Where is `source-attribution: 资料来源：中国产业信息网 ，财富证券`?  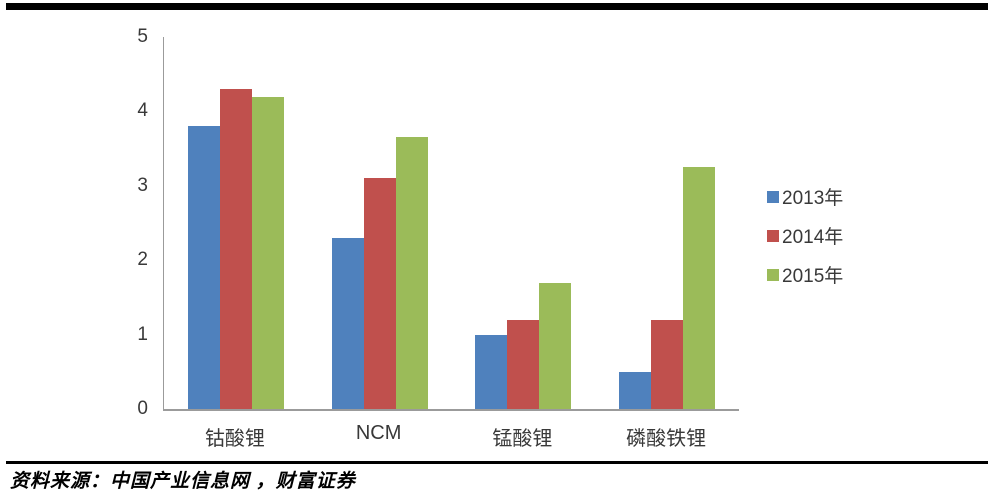 source-attribution: 资料来源：中国产业信息网 ，财富证券 is located at coordinates (183, 481).